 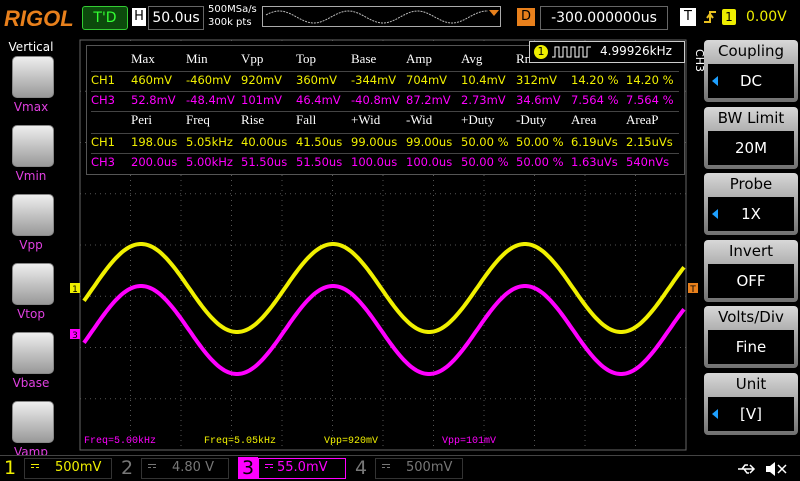 I want to click on ch1-marker: 1, so click(x=75, y=289).